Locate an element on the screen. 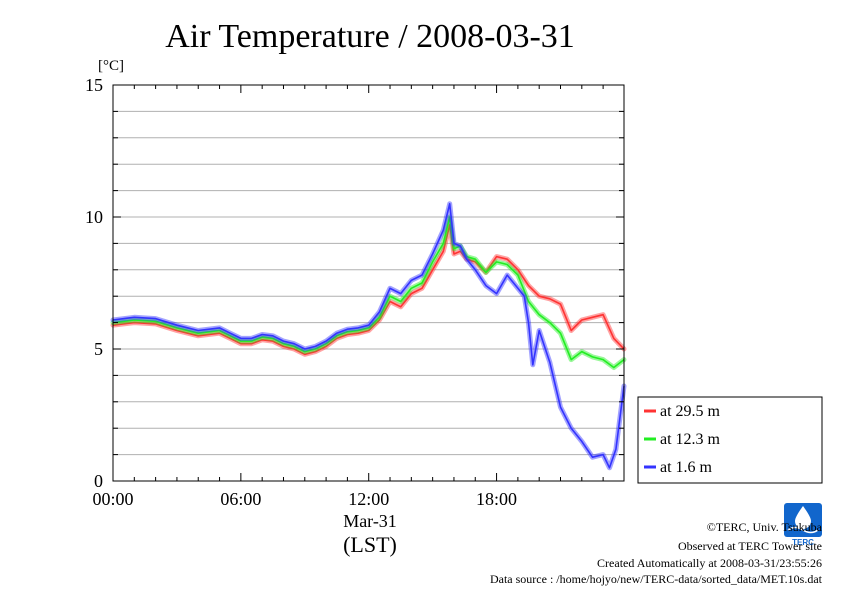  legend-label: at 29.5 m is located at coordinates (690, 411).